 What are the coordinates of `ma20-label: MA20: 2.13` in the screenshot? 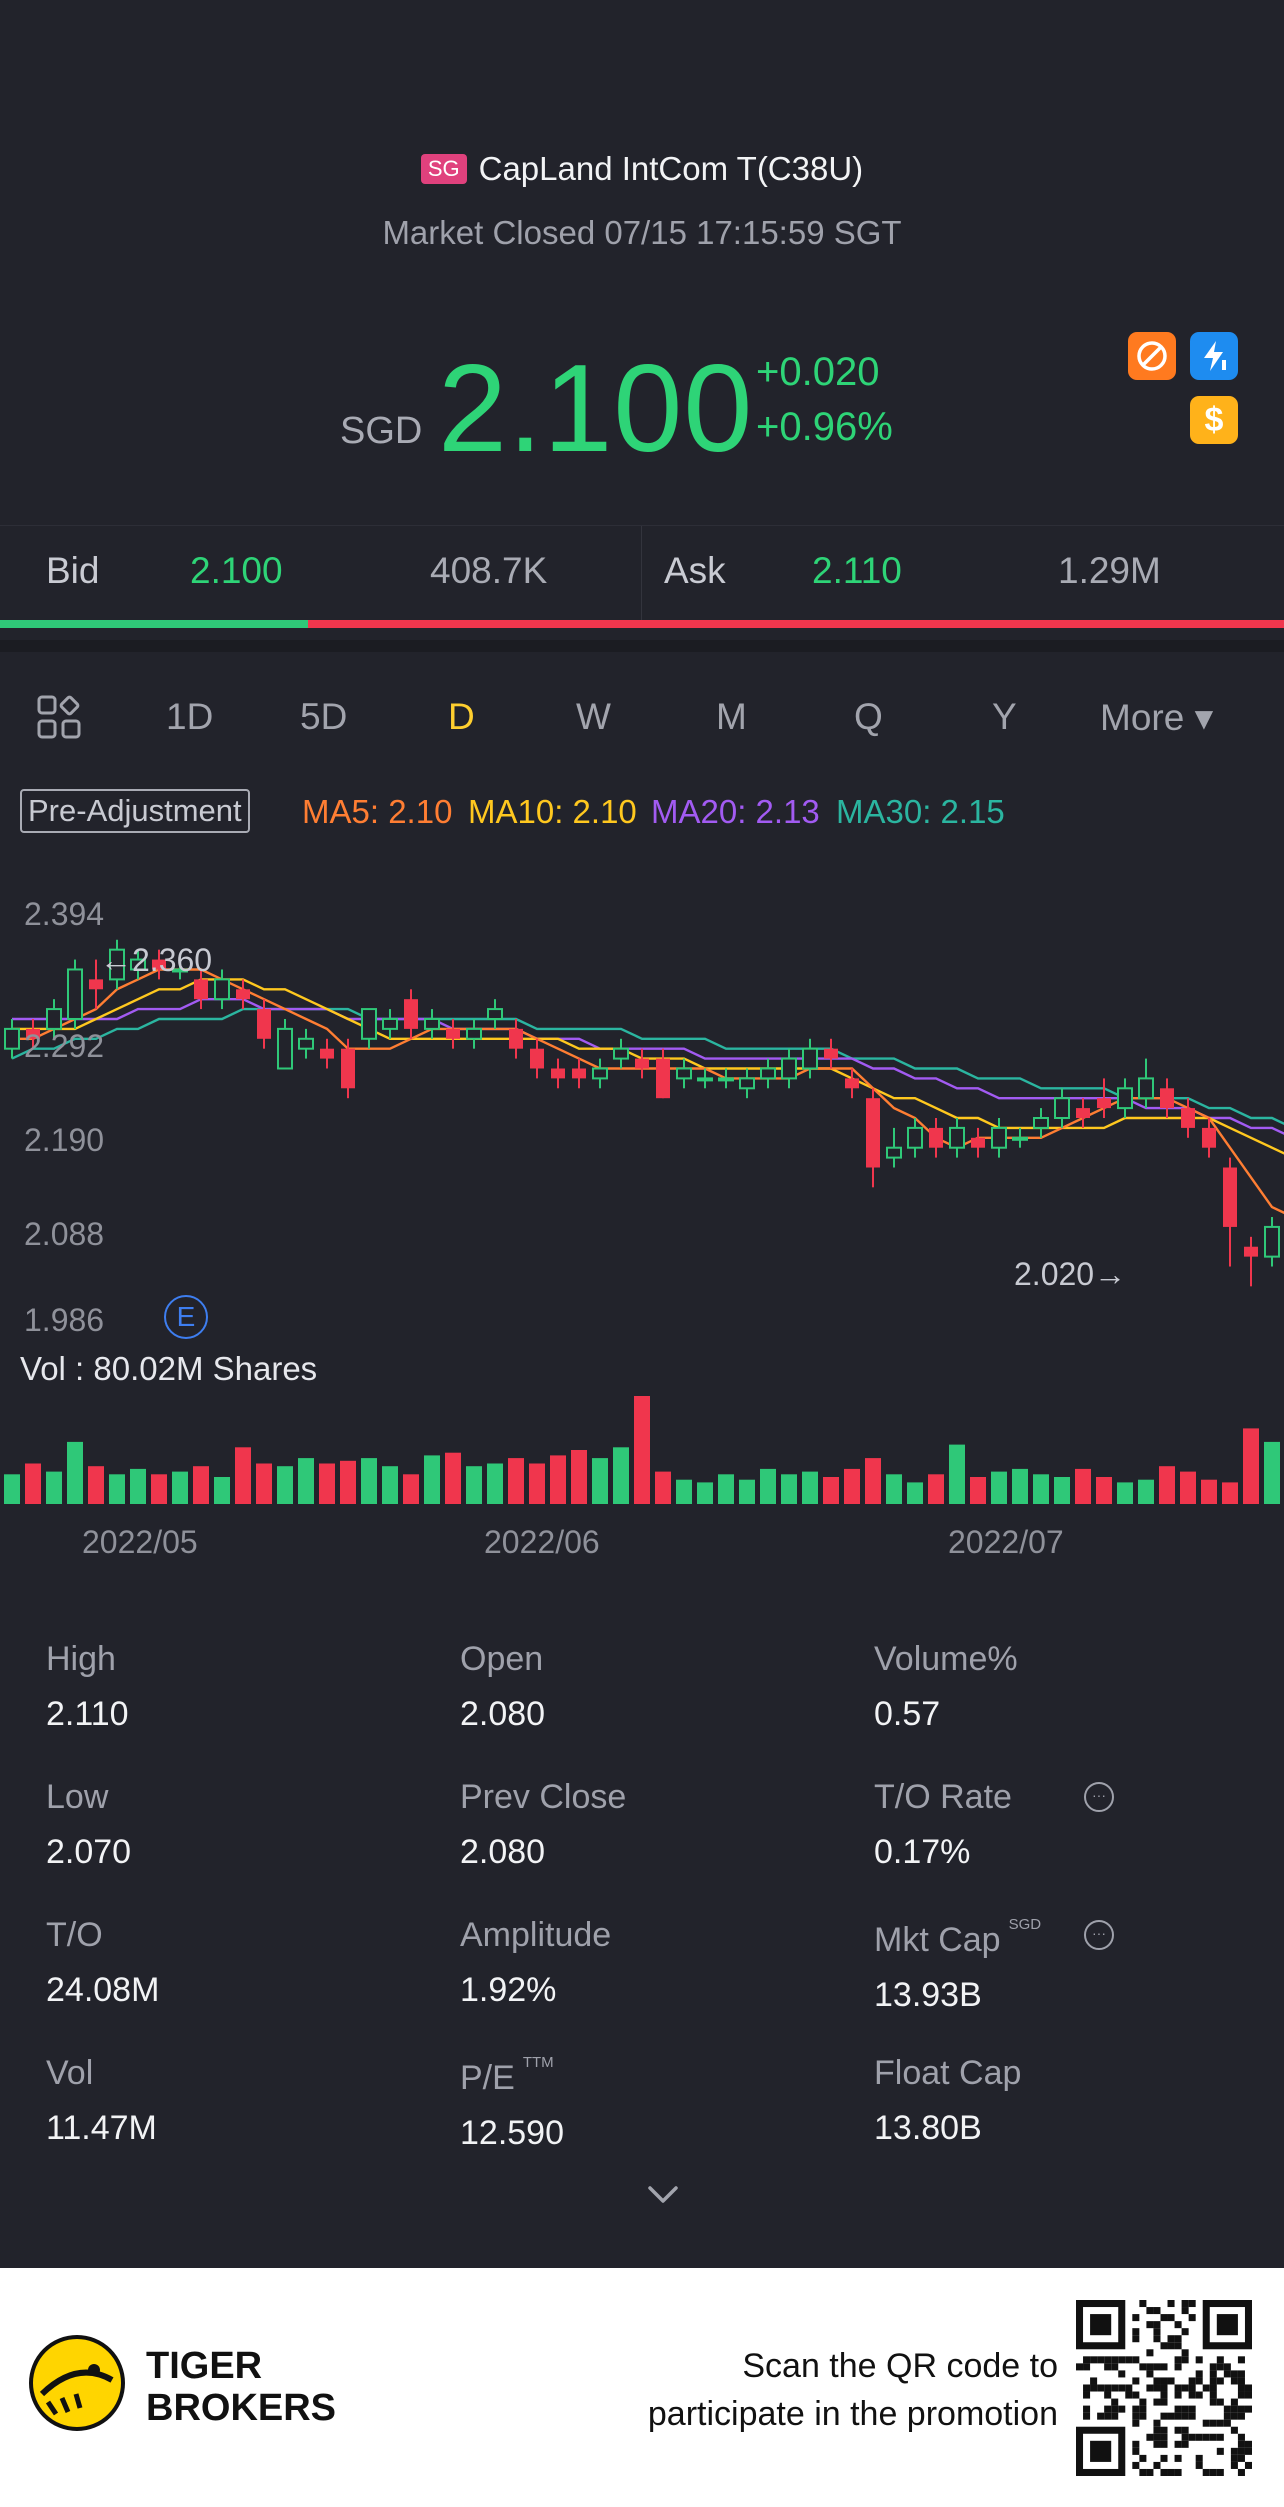 It's located at (735, 811).